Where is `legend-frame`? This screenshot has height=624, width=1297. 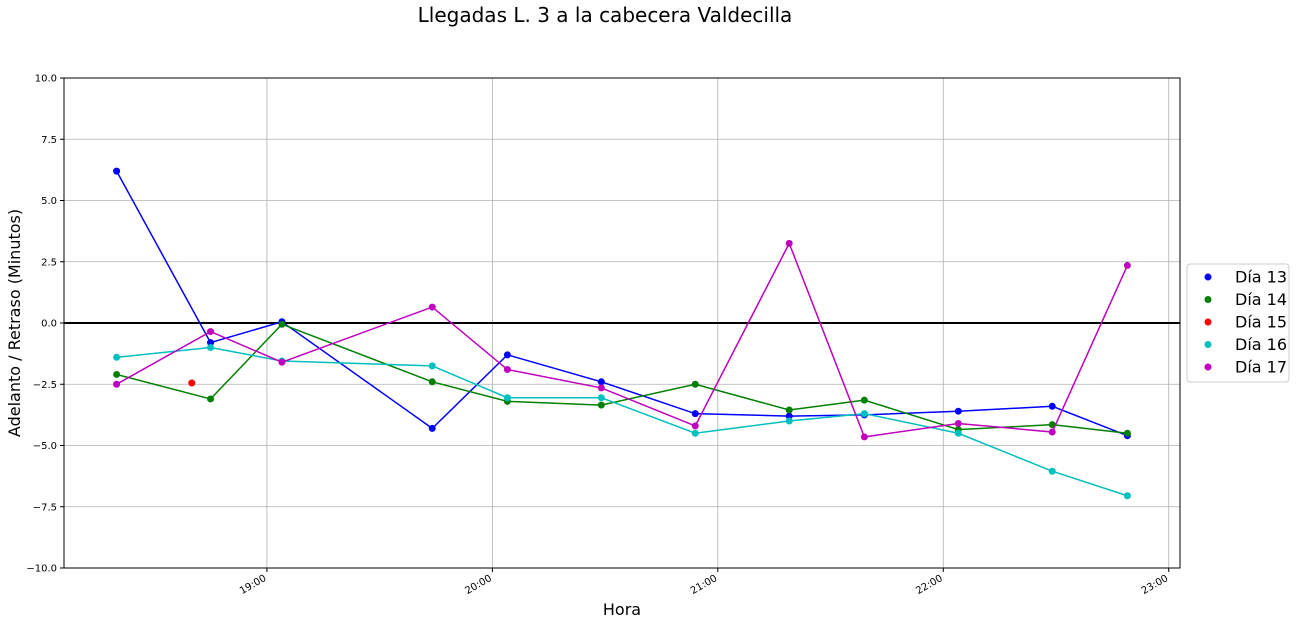
legend-frame is located at coordinates (1238, 323).